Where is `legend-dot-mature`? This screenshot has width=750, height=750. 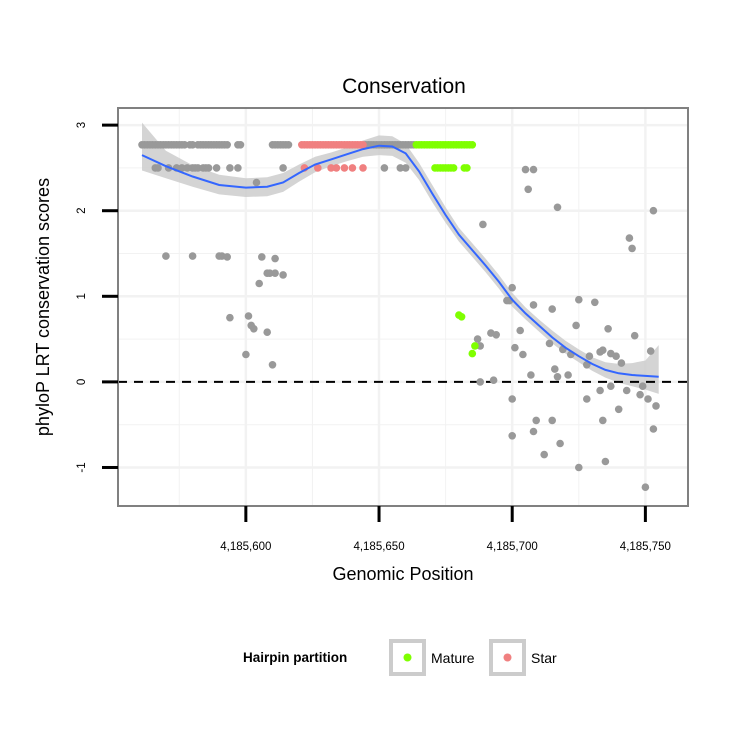
legend-dot-mature is located at coordinates (407, 657).